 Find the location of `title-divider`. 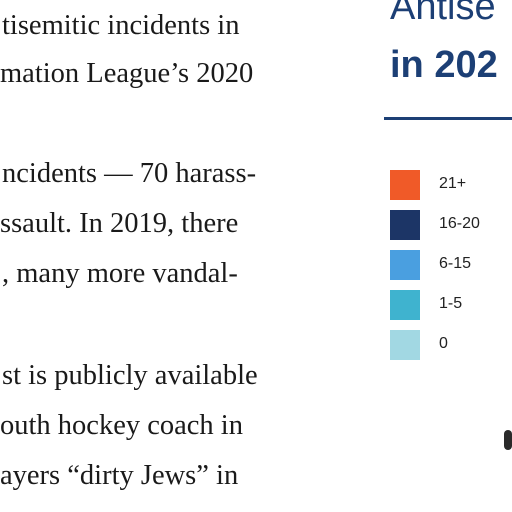

title-divider is located at coordinates (448, 118).